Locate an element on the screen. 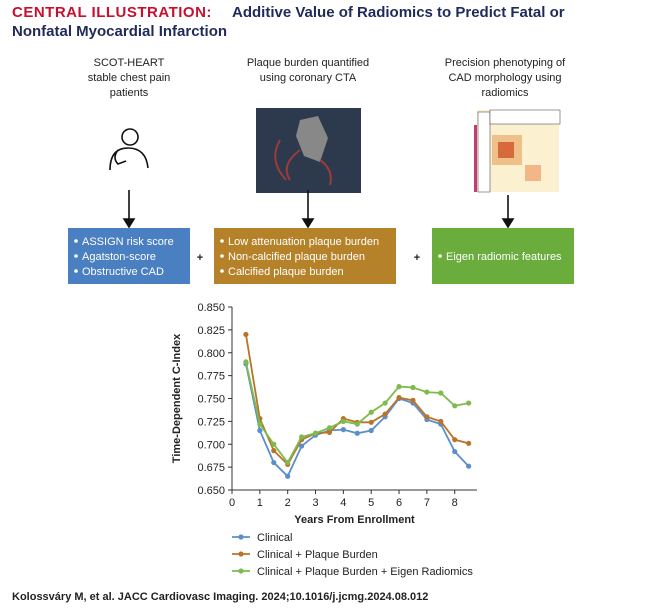  y-tick-label: 0.850 is located at coordinates (211, 308).